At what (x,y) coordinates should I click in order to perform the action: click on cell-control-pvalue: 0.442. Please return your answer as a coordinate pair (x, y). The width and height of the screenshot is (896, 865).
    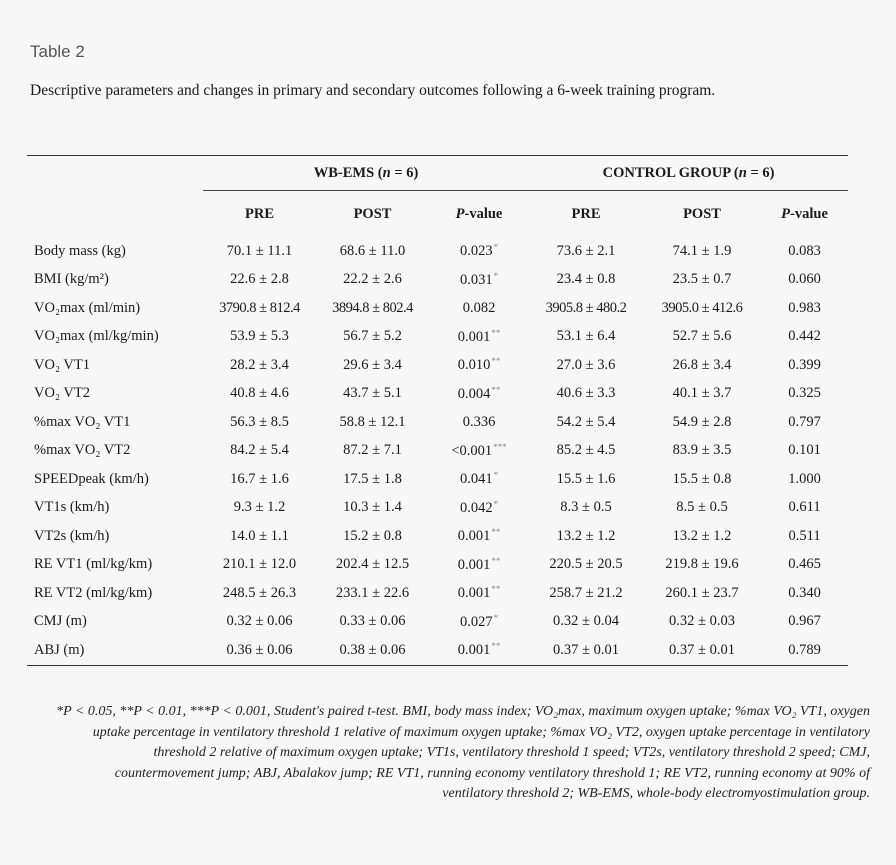
    Looking at the image, I should click on (804, 336).